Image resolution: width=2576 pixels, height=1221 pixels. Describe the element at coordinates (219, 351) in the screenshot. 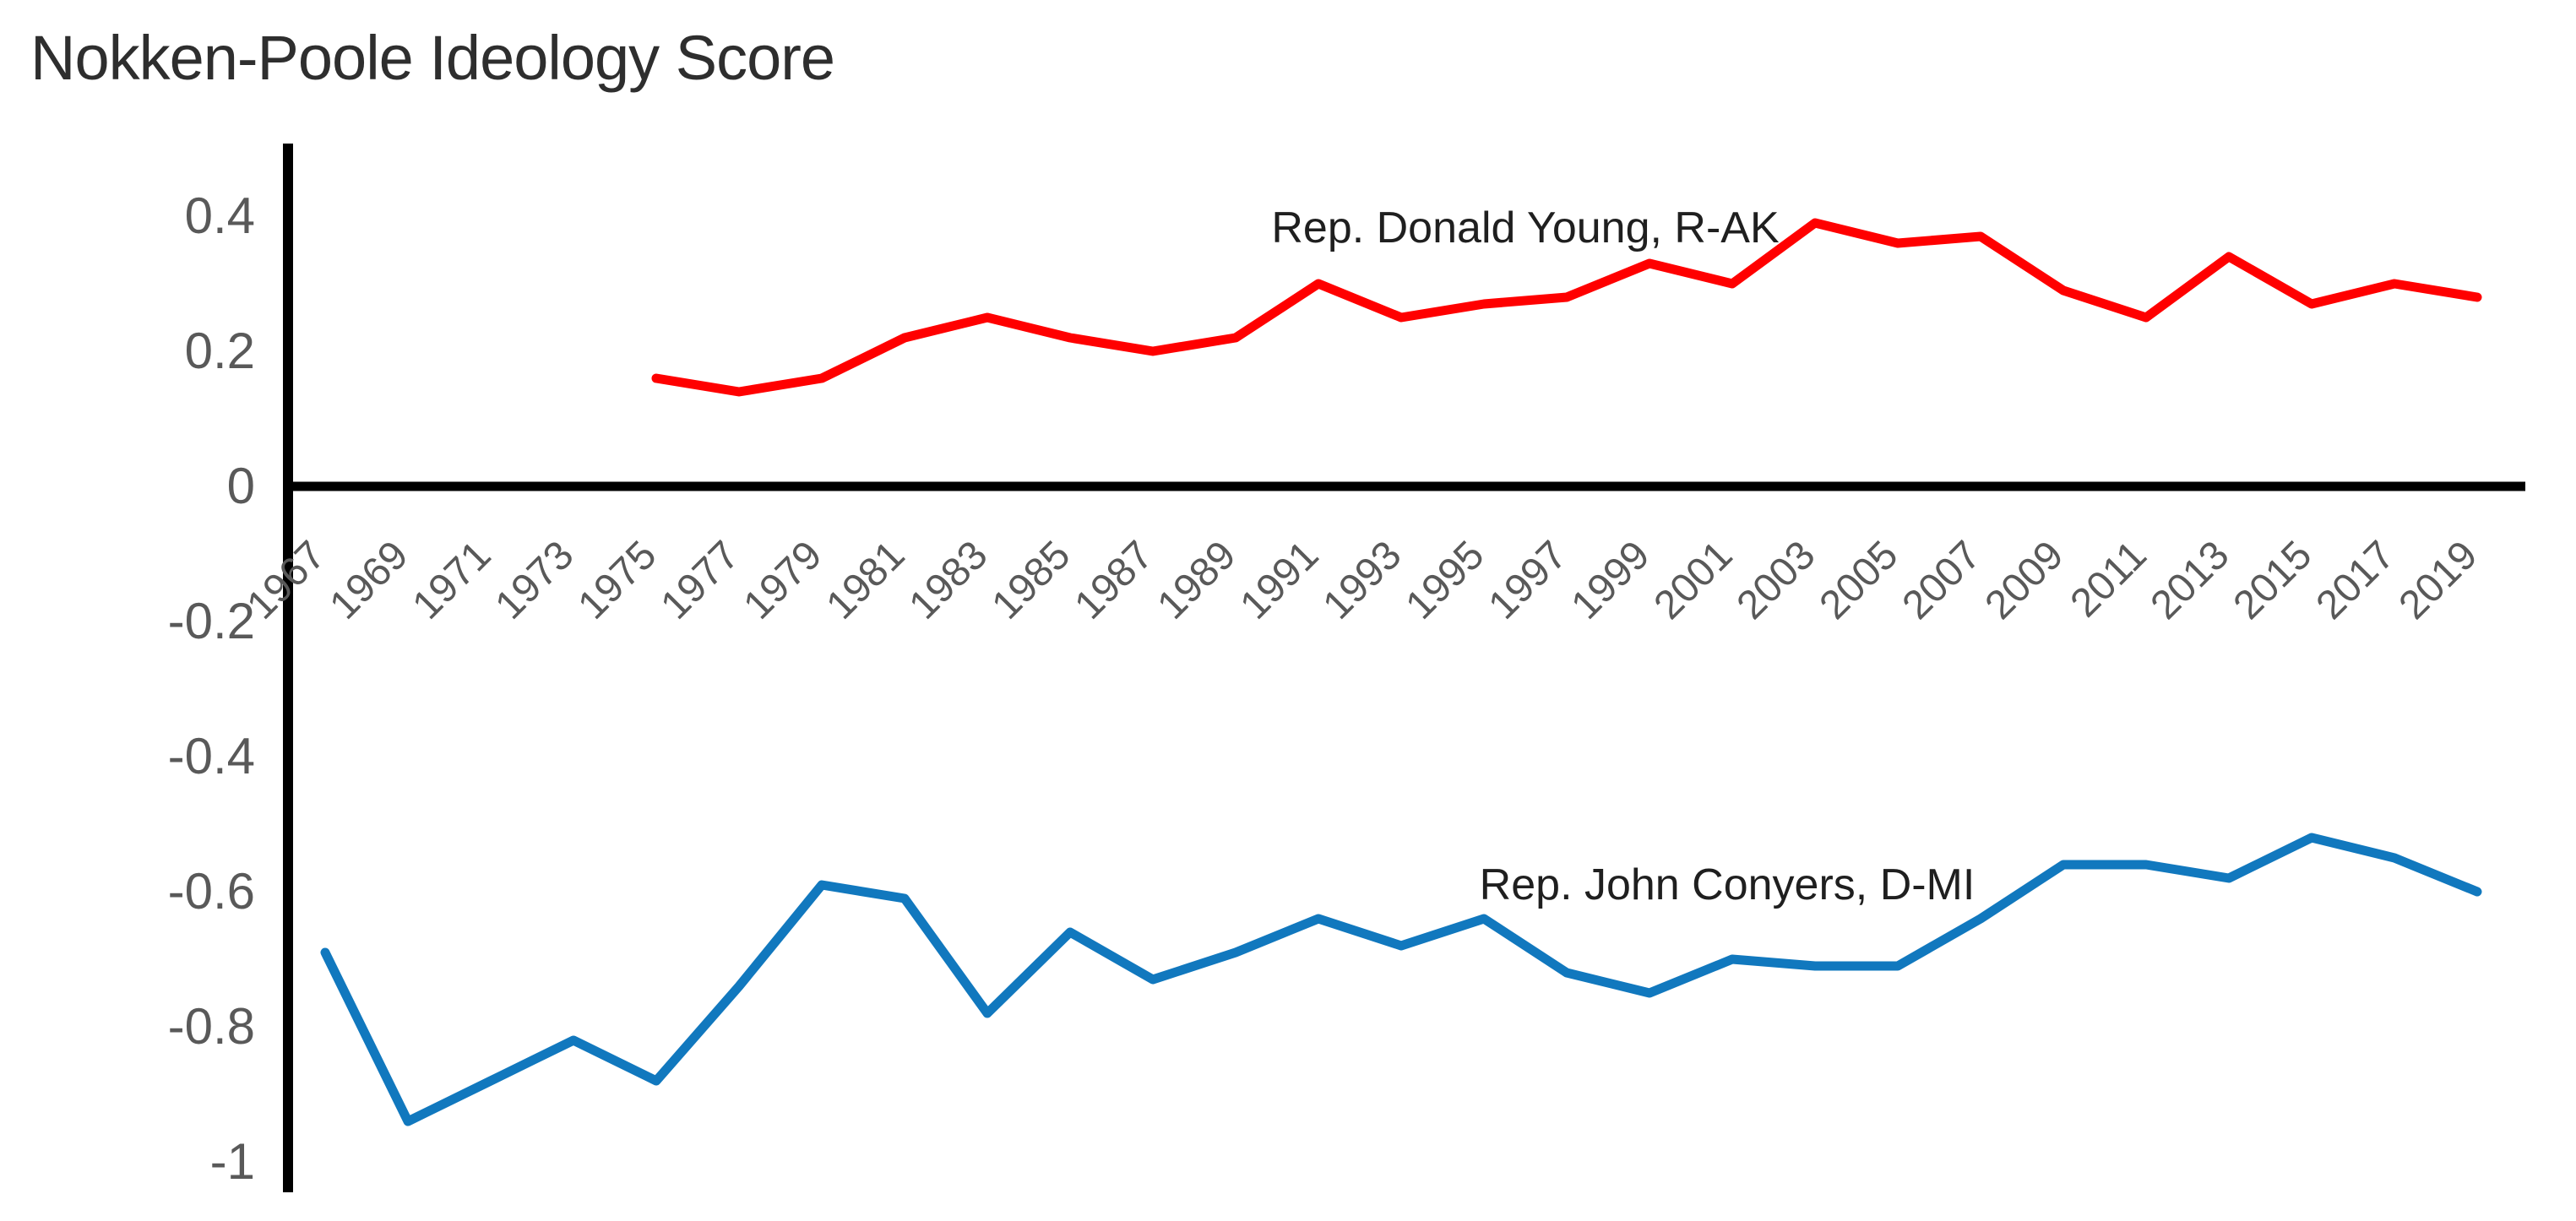

I see `y-tick-label: 0.2` at that location.